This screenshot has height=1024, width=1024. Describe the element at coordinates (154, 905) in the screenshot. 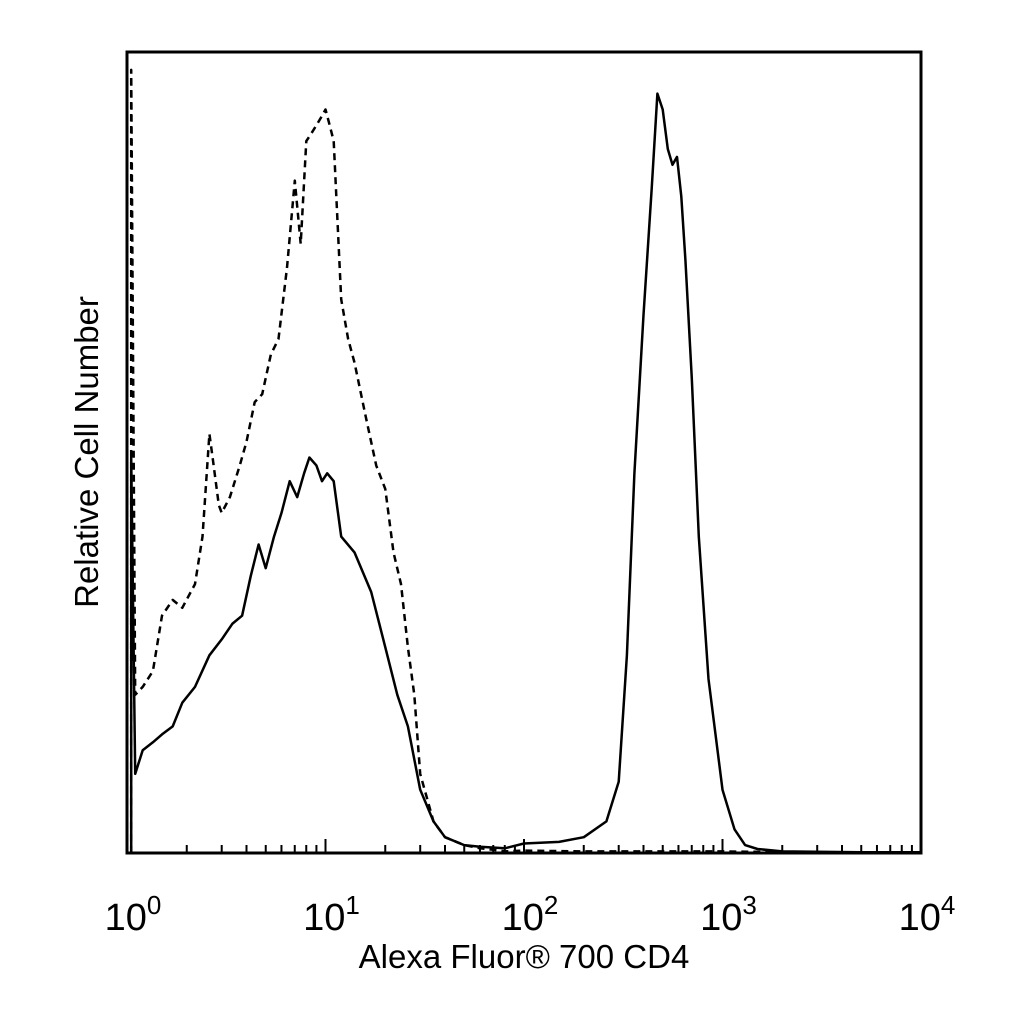

I see `x-tick-label-exponent: 0` at that location.